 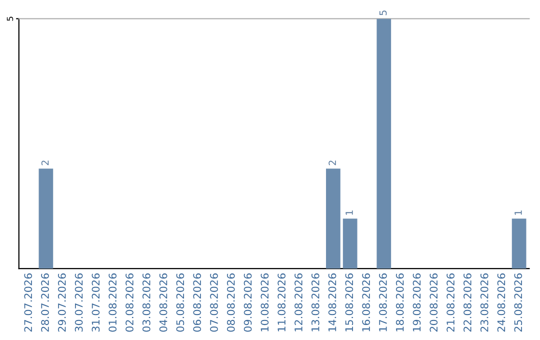 I want to click on x-tick-label: 05.08.2026, so click(x=180, y=302).